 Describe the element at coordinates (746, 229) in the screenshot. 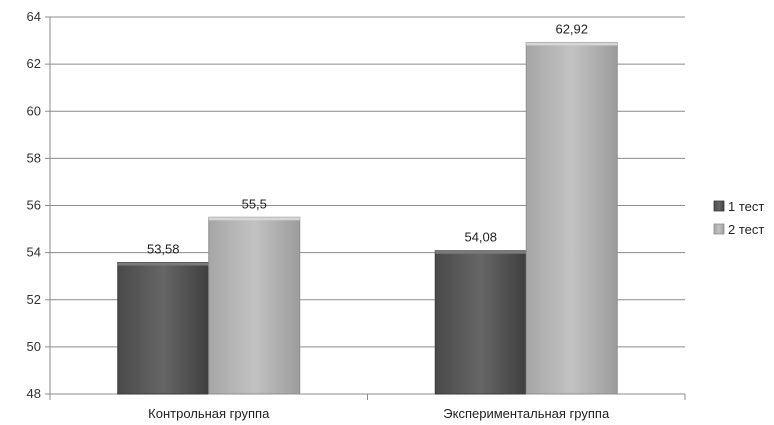

I see `legend-label: 2 тест` at that location.